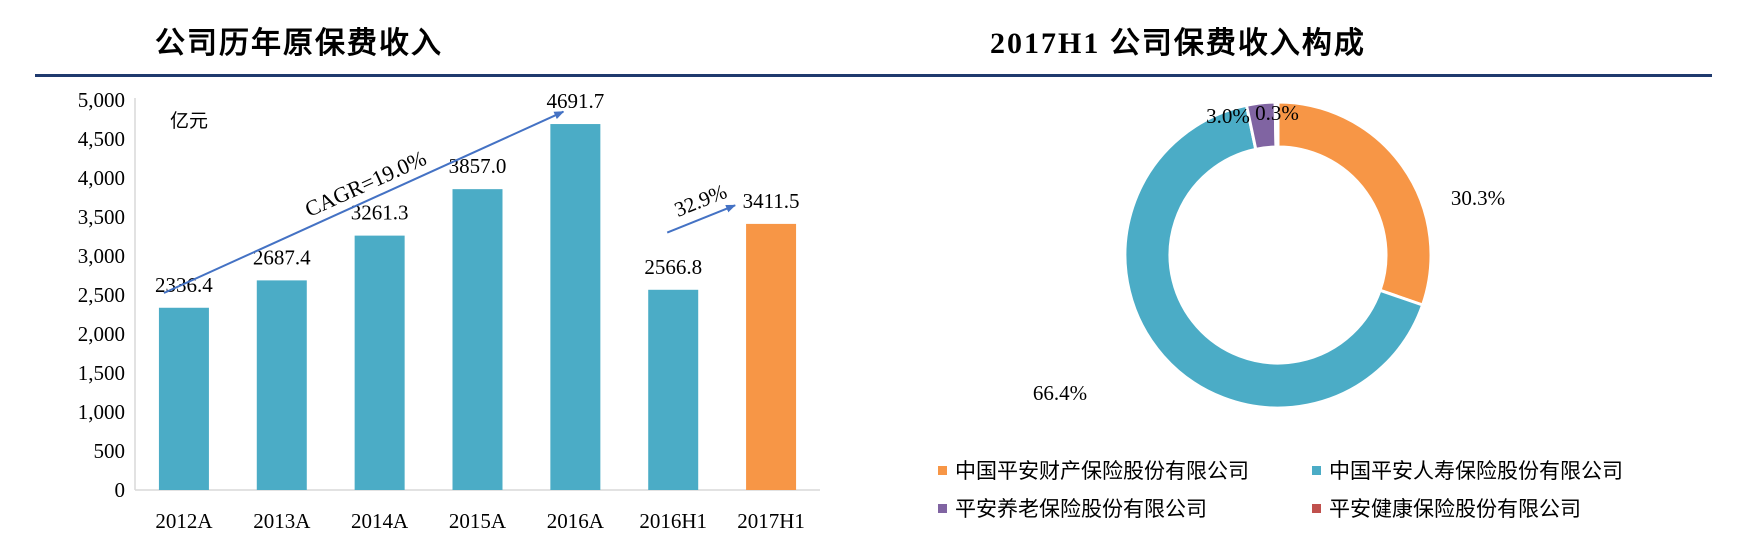 Image resolution: width=1740 pixels, height=546 pixels. Describe the element at coordinates (101, 412) in the screenshot. I see `y-tick-label: 1,000` at that location.